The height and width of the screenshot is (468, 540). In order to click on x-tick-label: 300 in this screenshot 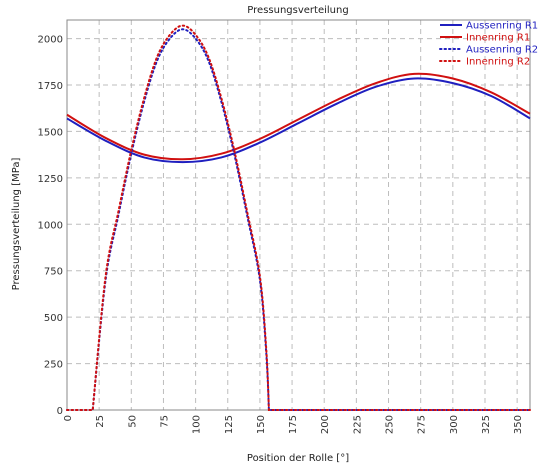, I will do `click(454, 424)`.